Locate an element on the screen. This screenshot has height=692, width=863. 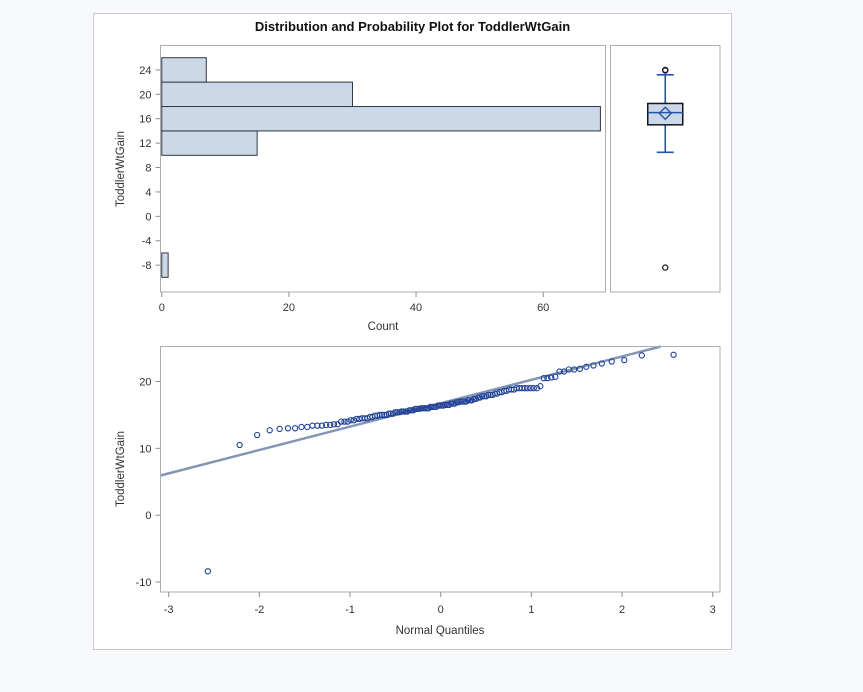
x-tick-label: 3 is located at coordinates (713, 610).